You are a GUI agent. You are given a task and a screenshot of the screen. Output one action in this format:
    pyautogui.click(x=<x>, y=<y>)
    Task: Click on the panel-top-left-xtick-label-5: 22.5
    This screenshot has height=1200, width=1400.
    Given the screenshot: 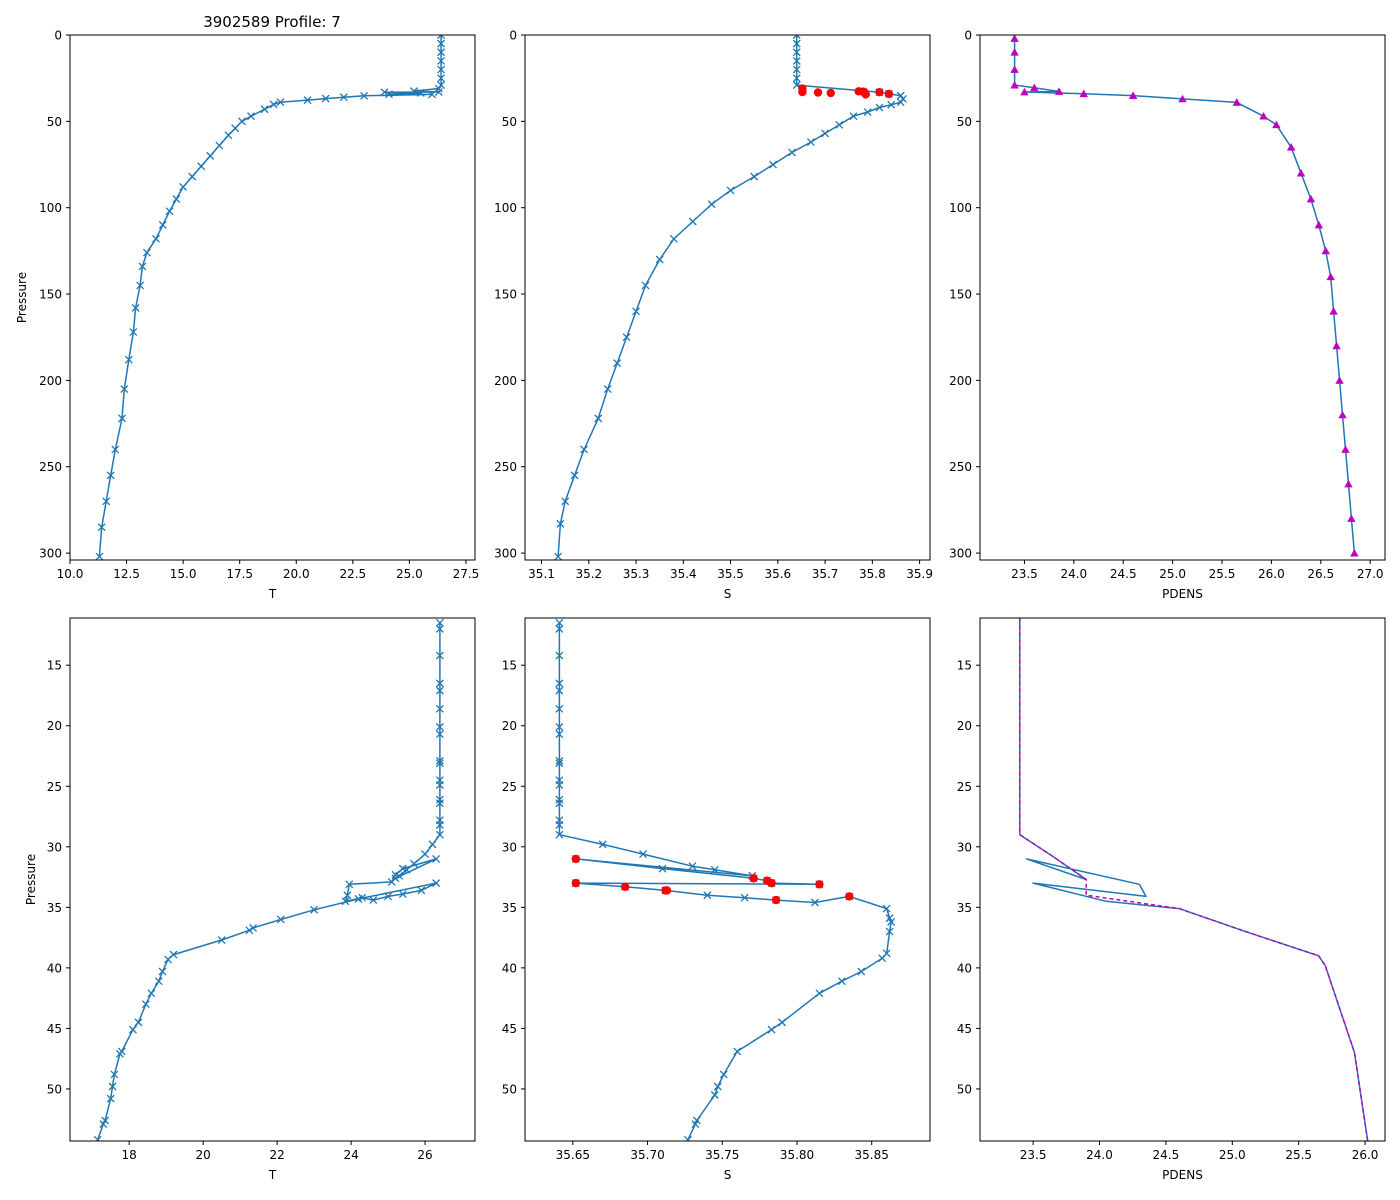 What is the action you would take?
    pyautogui.click(x=352, y=574)
    